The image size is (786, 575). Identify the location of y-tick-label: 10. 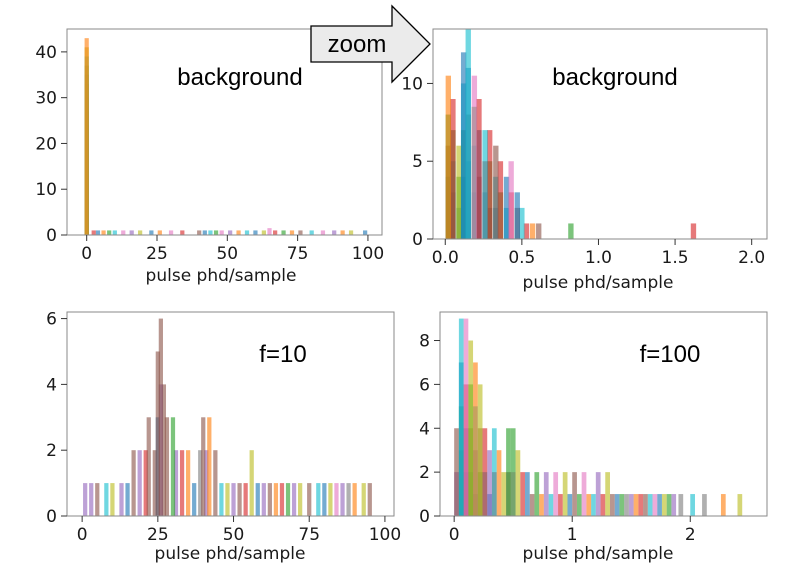
(46, 190).